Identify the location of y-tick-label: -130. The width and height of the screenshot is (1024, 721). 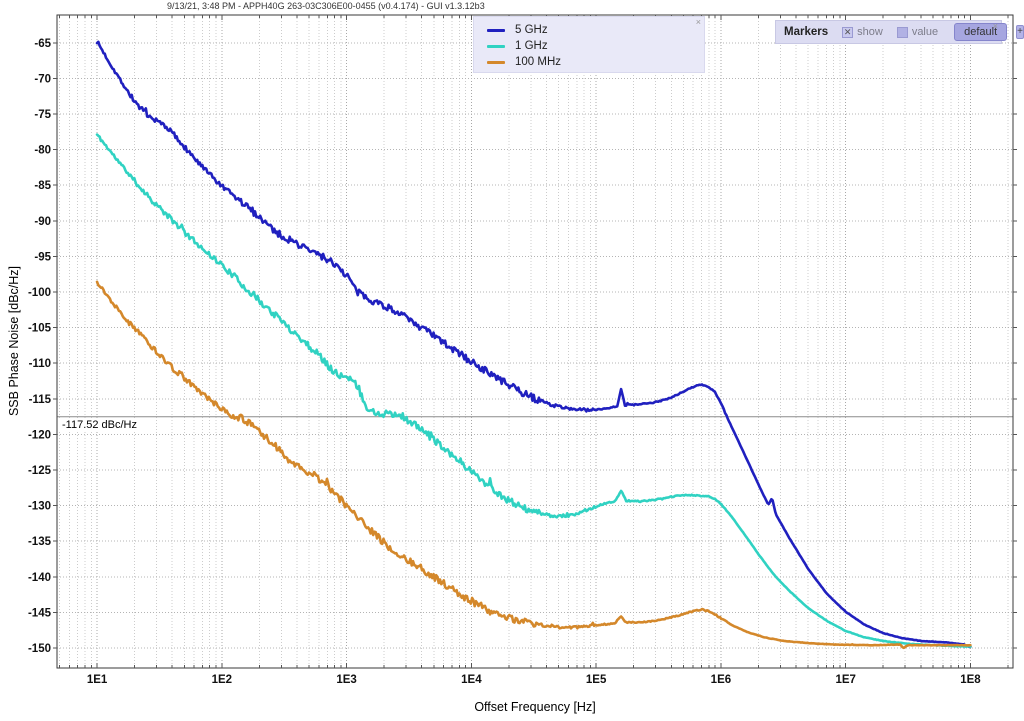
(39, 507).